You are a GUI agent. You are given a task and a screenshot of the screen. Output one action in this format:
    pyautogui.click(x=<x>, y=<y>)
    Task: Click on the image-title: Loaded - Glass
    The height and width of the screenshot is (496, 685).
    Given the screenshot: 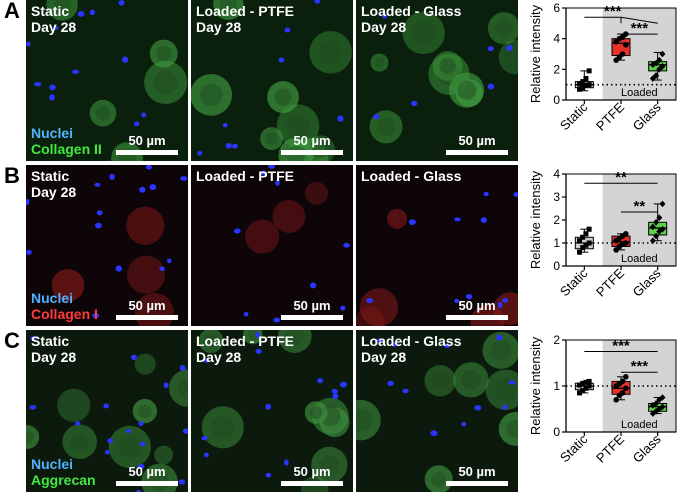 What is the action you would take?
    pyautogui.click(x=411, y=11)
    